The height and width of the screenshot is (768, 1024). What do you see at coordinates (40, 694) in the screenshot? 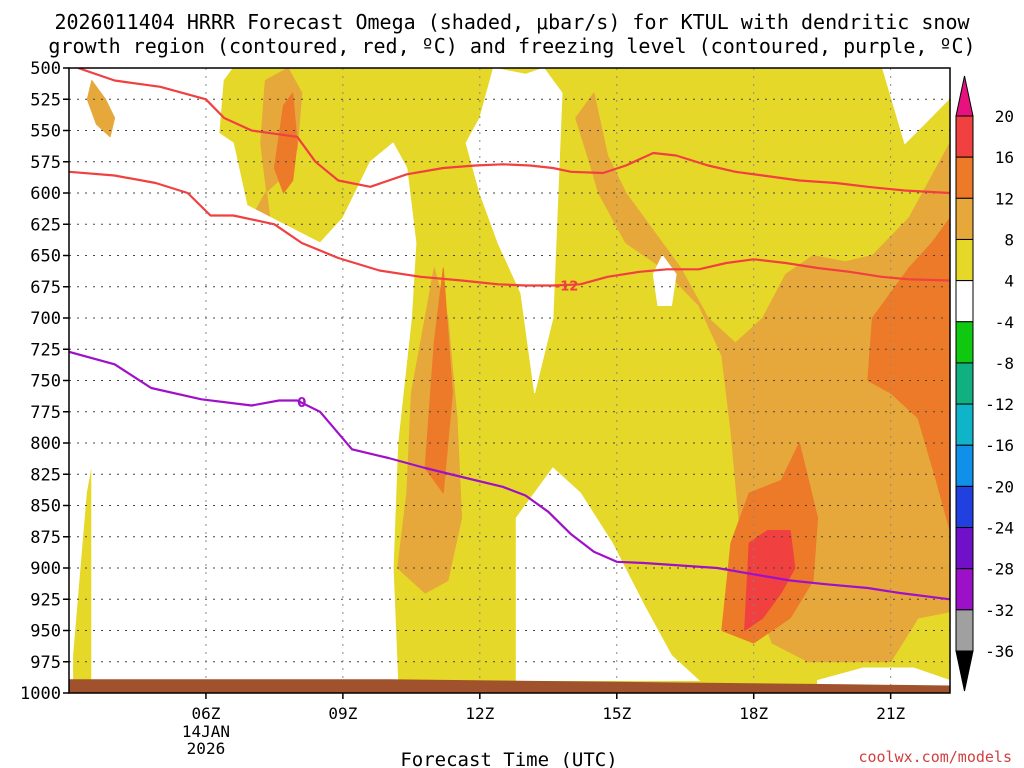
I see `y-tick-label-1000: 1000` at bounding box center [40, 694].